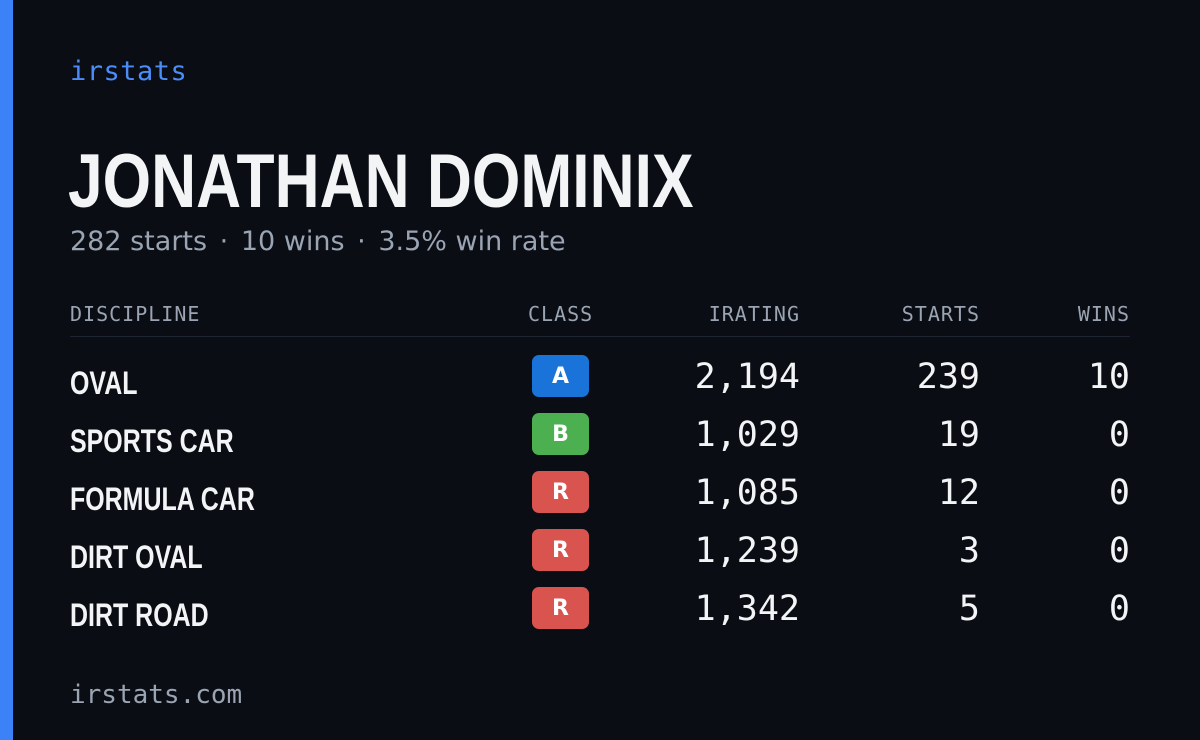  What do you see at coordinates (6, 370) in the screenshot?
I see `accent-bar` at bounding box center [6, 370].